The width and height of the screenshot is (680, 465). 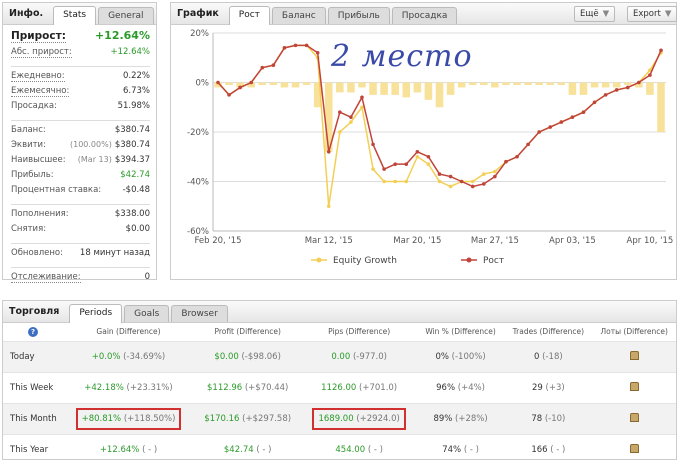 I want to click on tab-general: General, so click(x=126, y=15).